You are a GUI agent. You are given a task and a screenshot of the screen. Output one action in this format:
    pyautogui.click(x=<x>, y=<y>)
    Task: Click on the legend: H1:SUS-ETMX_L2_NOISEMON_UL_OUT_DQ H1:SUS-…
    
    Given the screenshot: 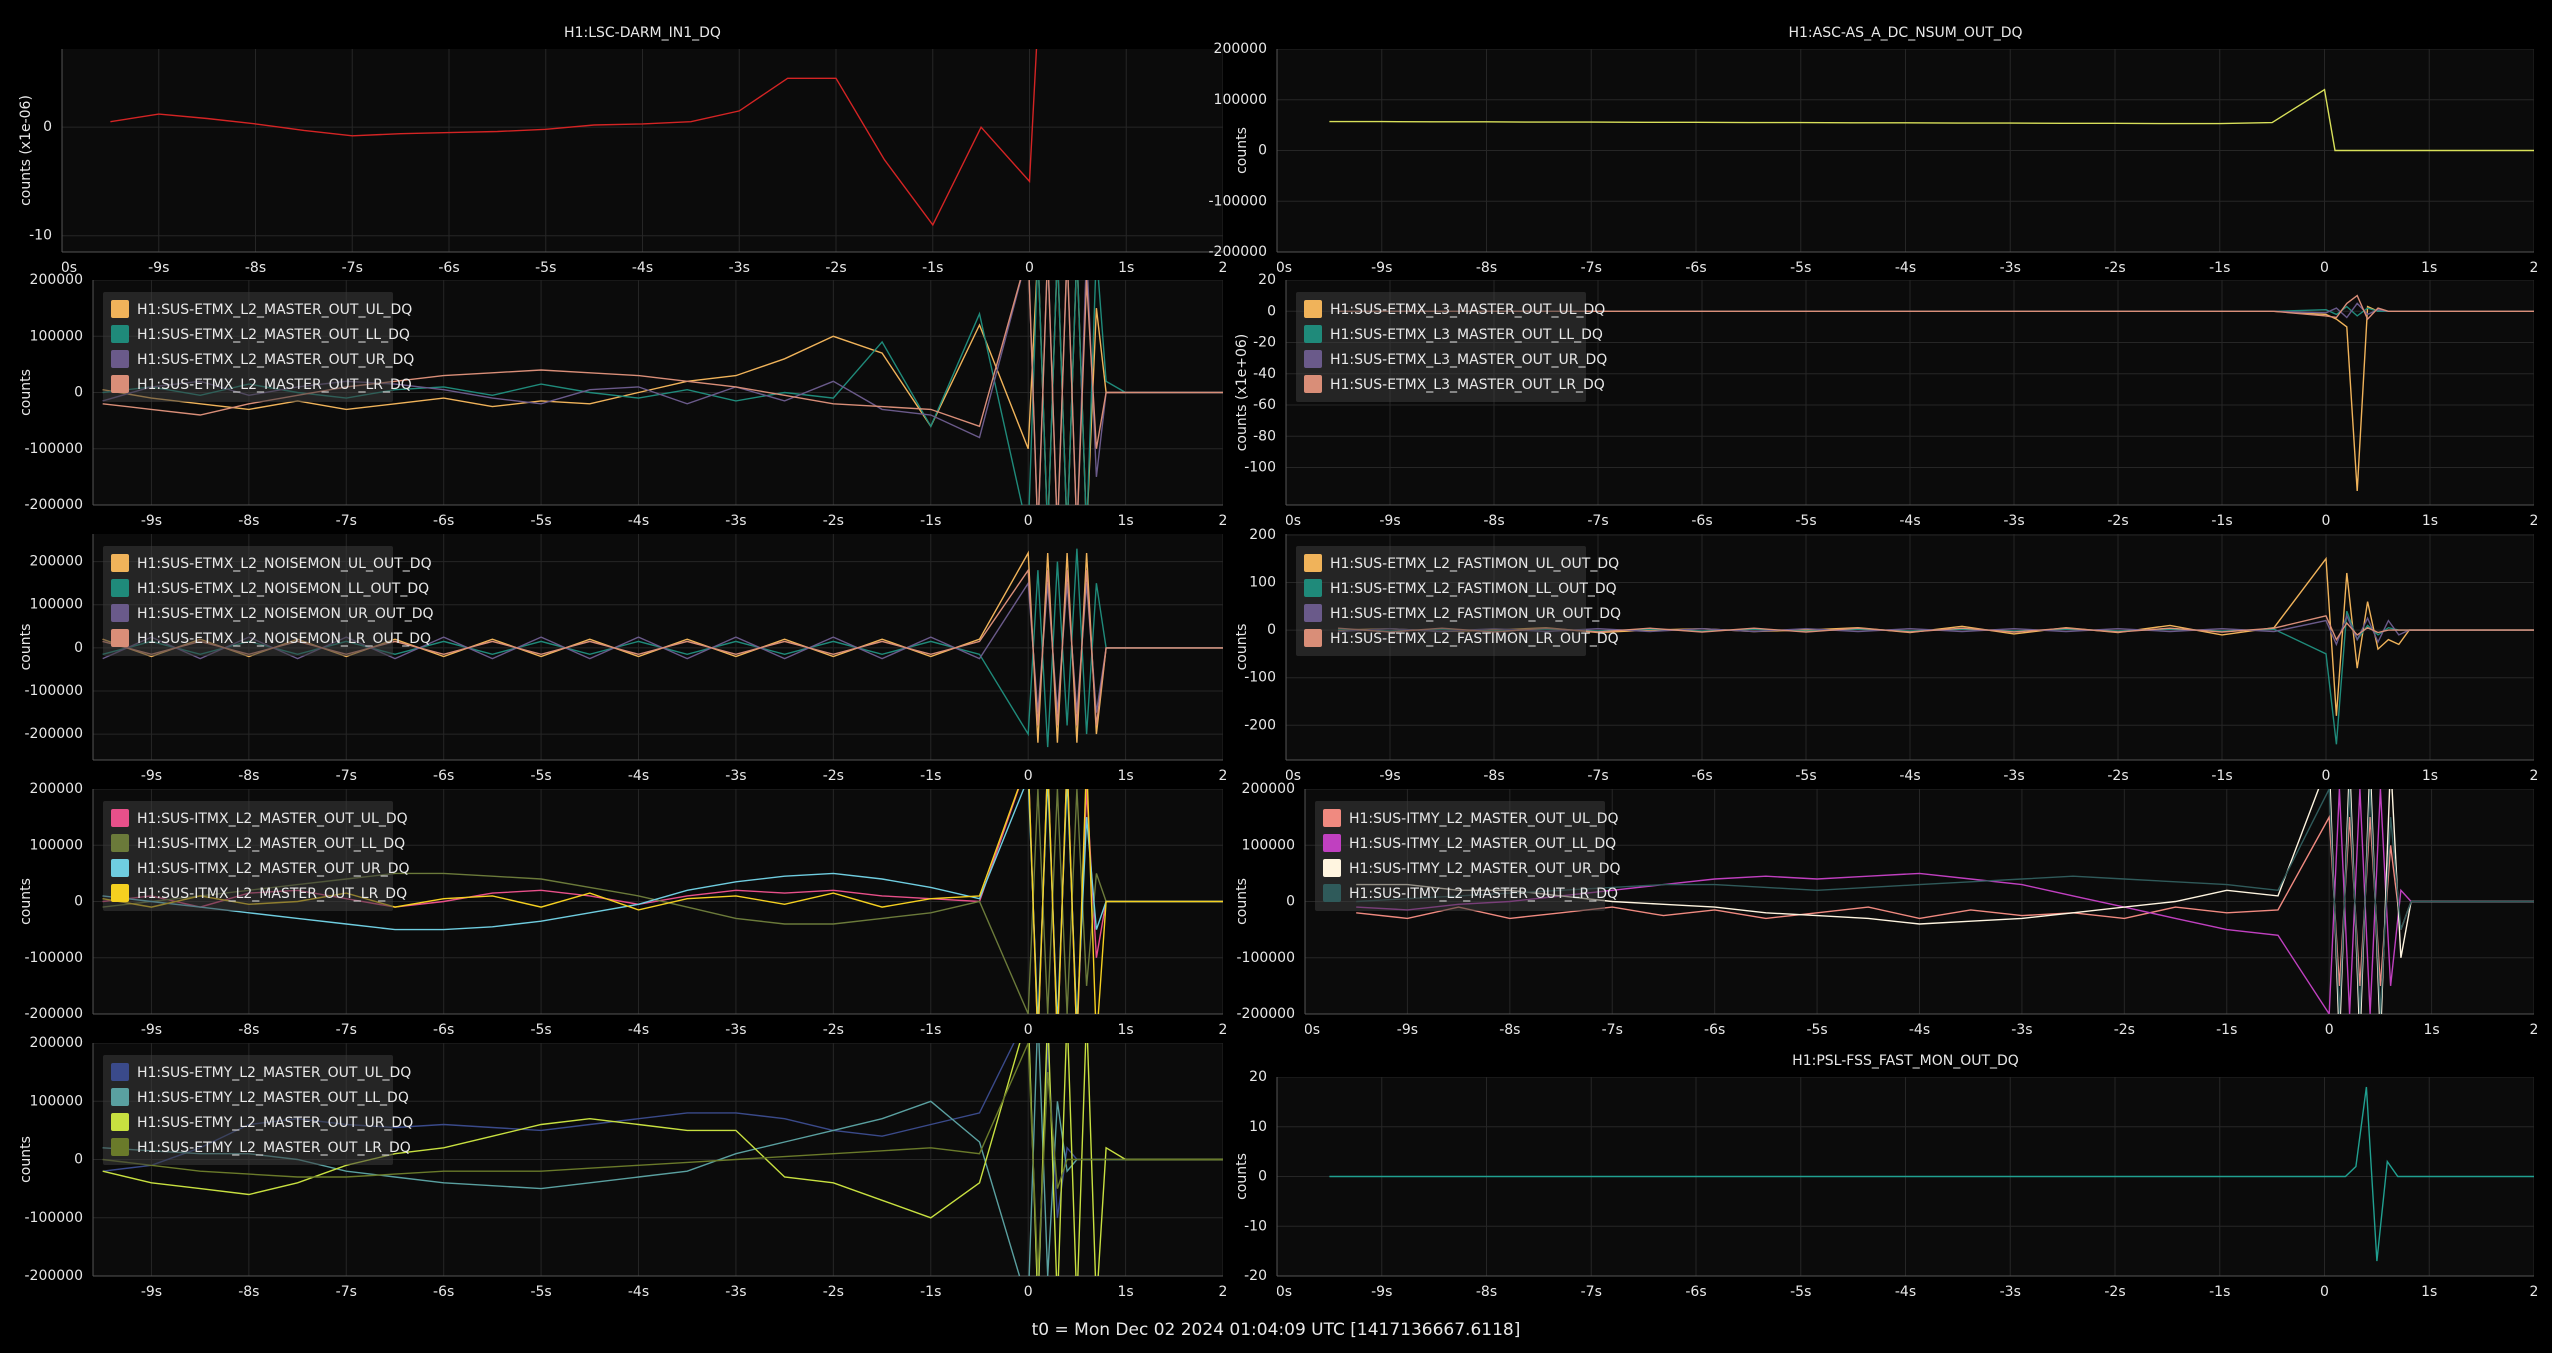 What is the action you would take?
    pyautogui.click(x=268, y=601)
    